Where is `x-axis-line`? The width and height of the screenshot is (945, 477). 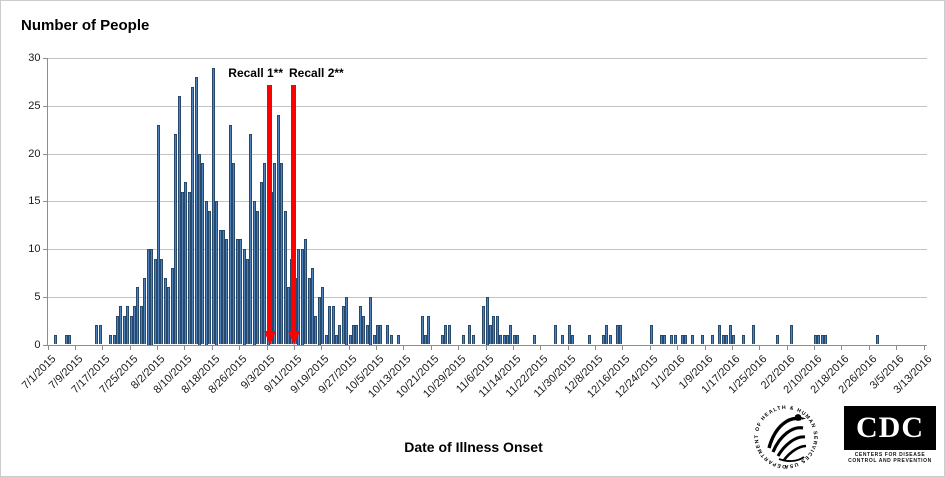
x-axis-line is located at coordinates (486, 345).